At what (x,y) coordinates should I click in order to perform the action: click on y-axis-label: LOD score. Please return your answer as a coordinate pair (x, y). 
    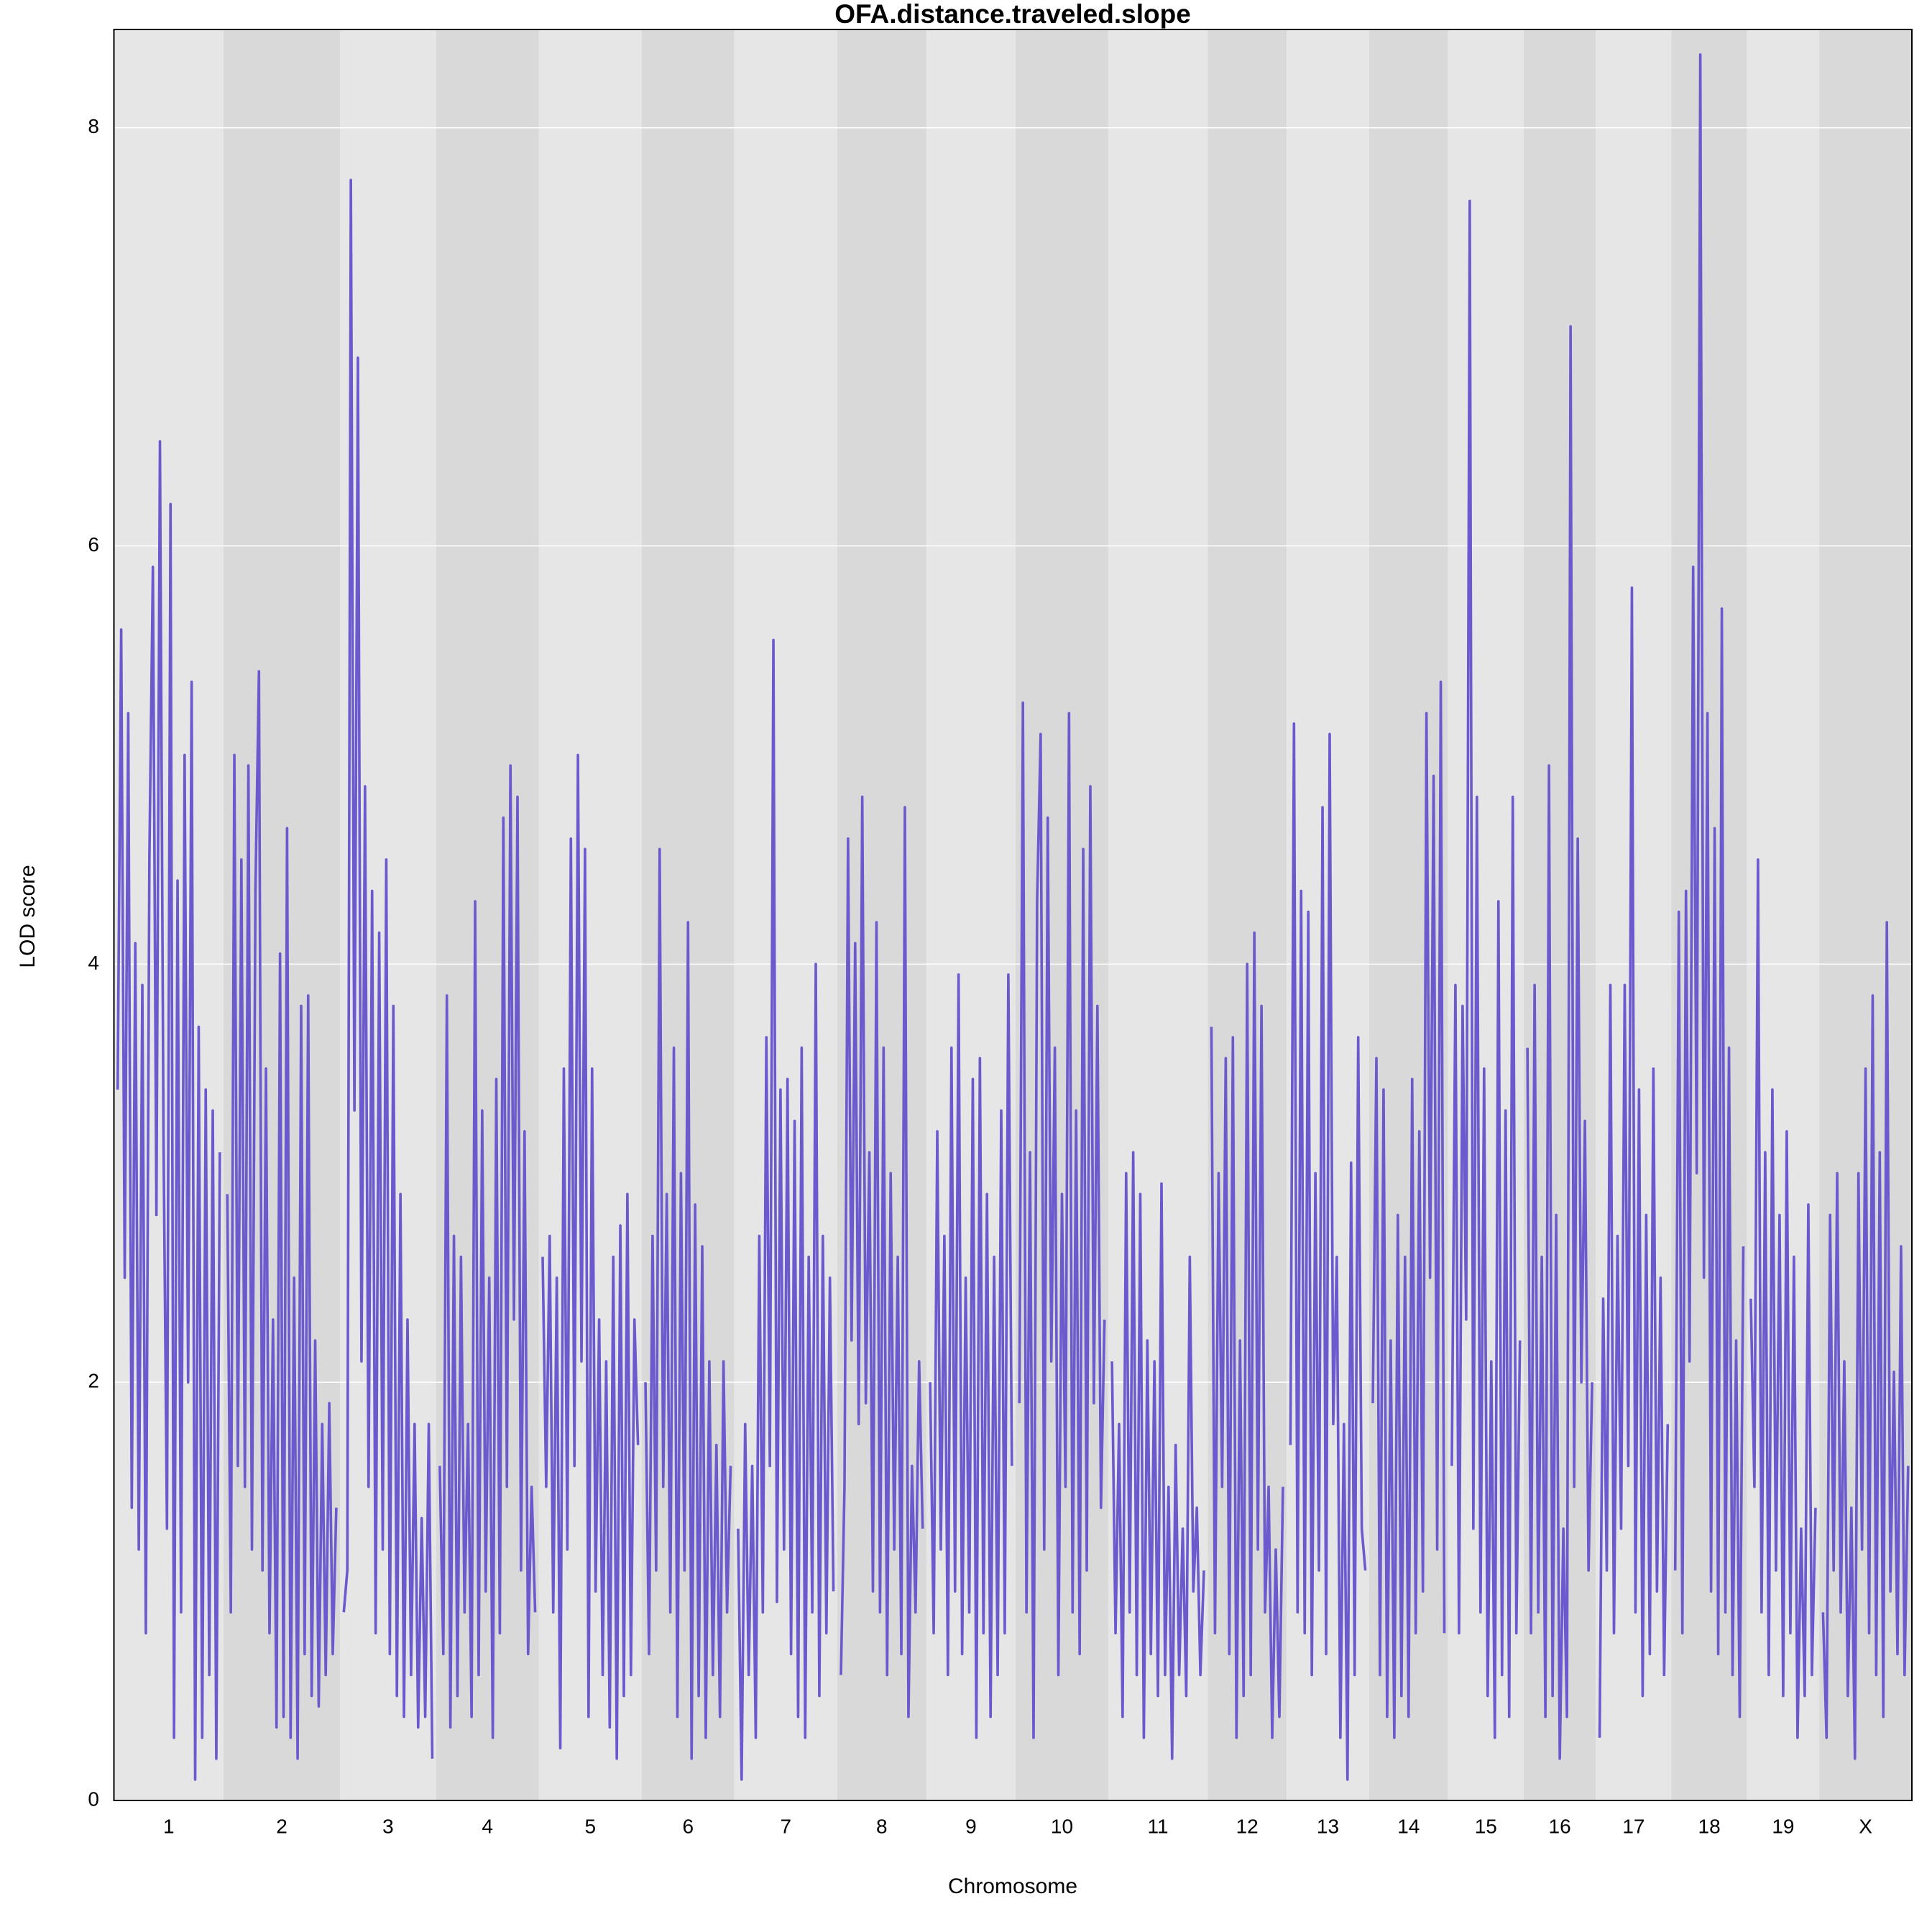
    Looking at the image, I should click on (28, 916).